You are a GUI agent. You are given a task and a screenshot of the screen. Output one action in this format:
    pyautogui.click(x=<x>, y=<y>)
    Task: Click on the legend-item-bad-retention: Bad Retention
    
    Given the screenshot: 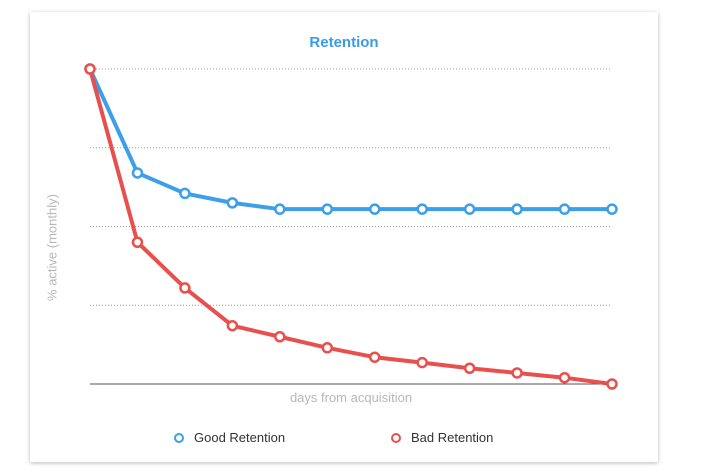 What is the action you would take?
    pyautogui.click(x=442, y=437)
    